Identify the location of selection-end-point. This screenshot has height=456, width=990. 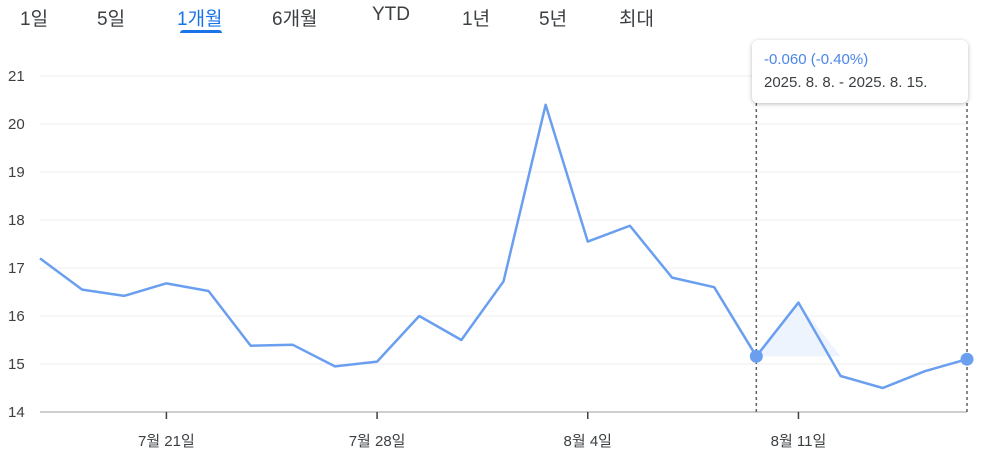
(967, 359).